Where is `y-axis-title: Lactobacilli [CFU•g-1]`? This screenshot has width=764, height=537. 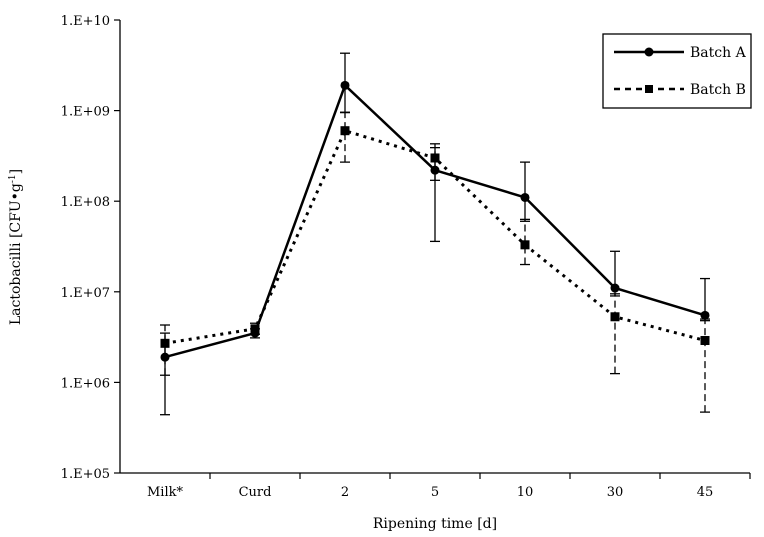
y-axis-title: Lactobacilli [CFU•g-1] is located at coordinates (16, 247).